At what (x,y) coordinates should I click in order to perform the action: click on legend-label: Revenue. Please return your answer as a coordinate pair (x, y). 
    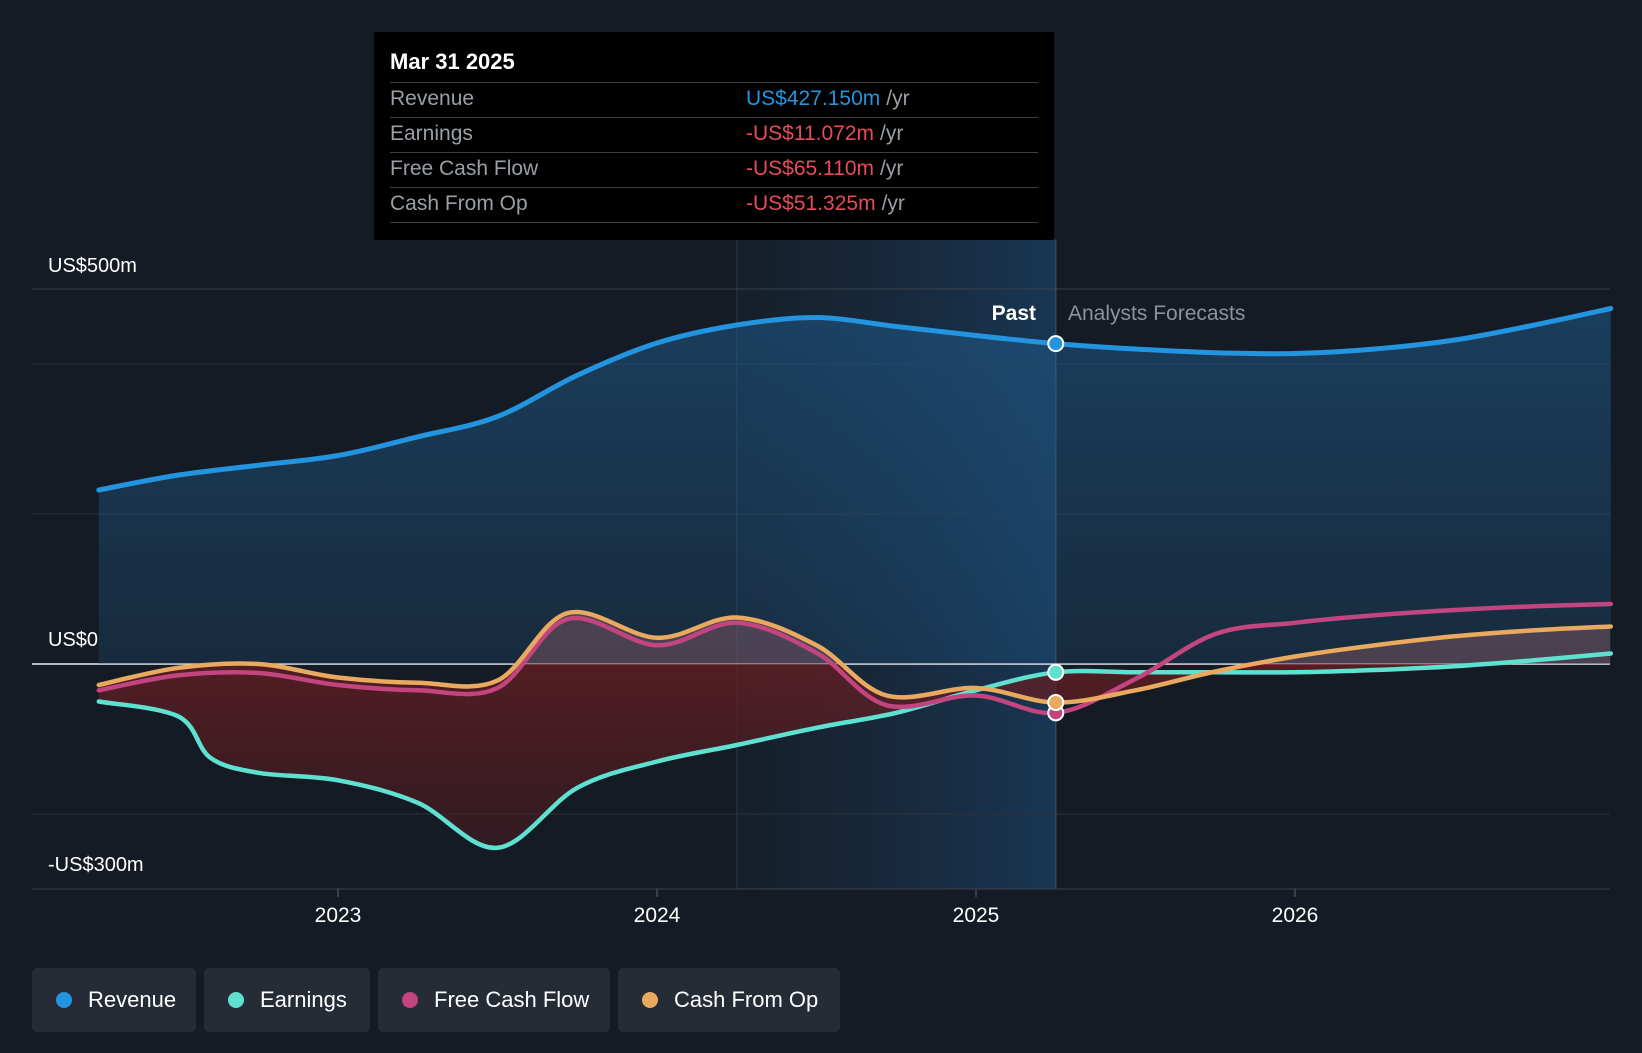
    Looking at the image, I should click on (132, 999).